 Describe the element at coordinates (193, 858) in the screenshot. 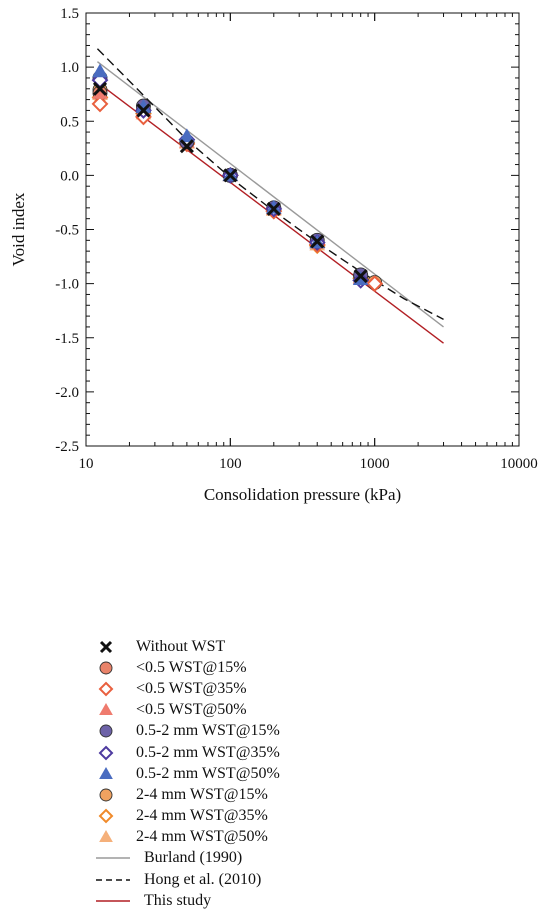

I see `legend-label: Burland (1990)` at that location.